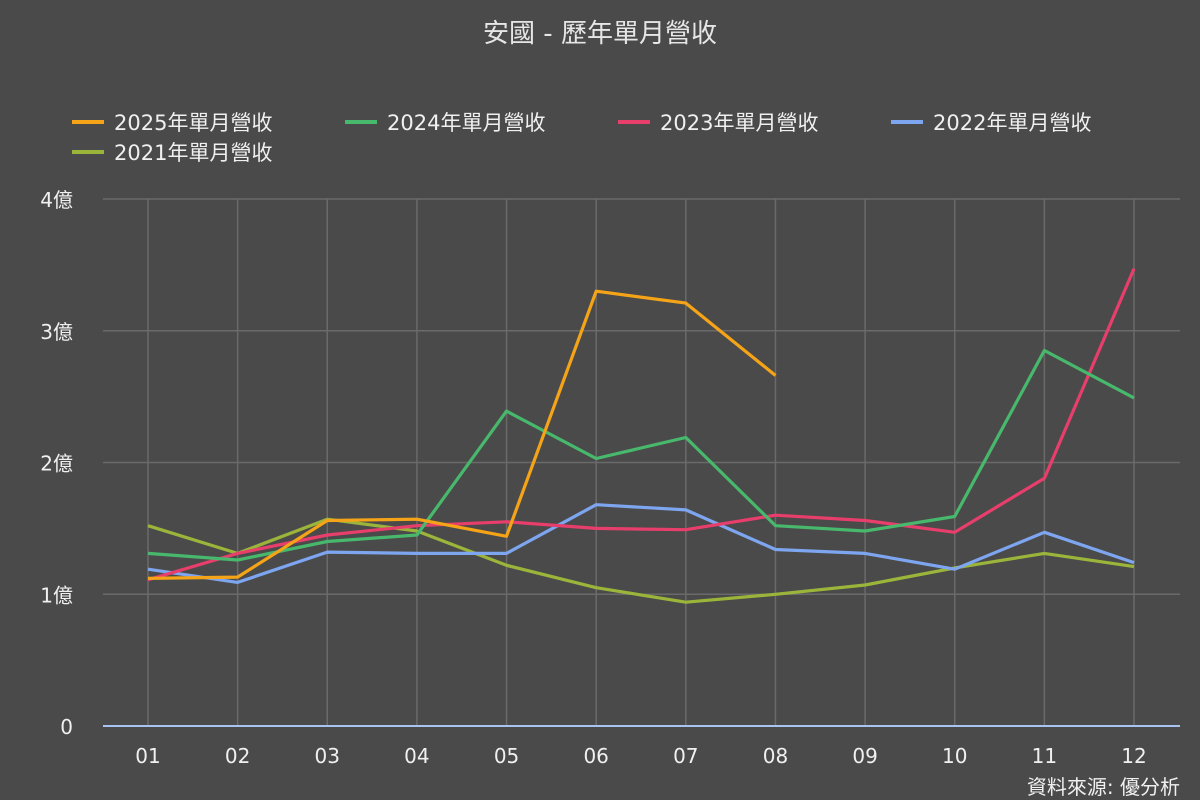 This screenshot has height=800, width=1200. Describe the element at coordinates (1044, 756) in the screenshot. I see `x-tick-label: 11` at that location.